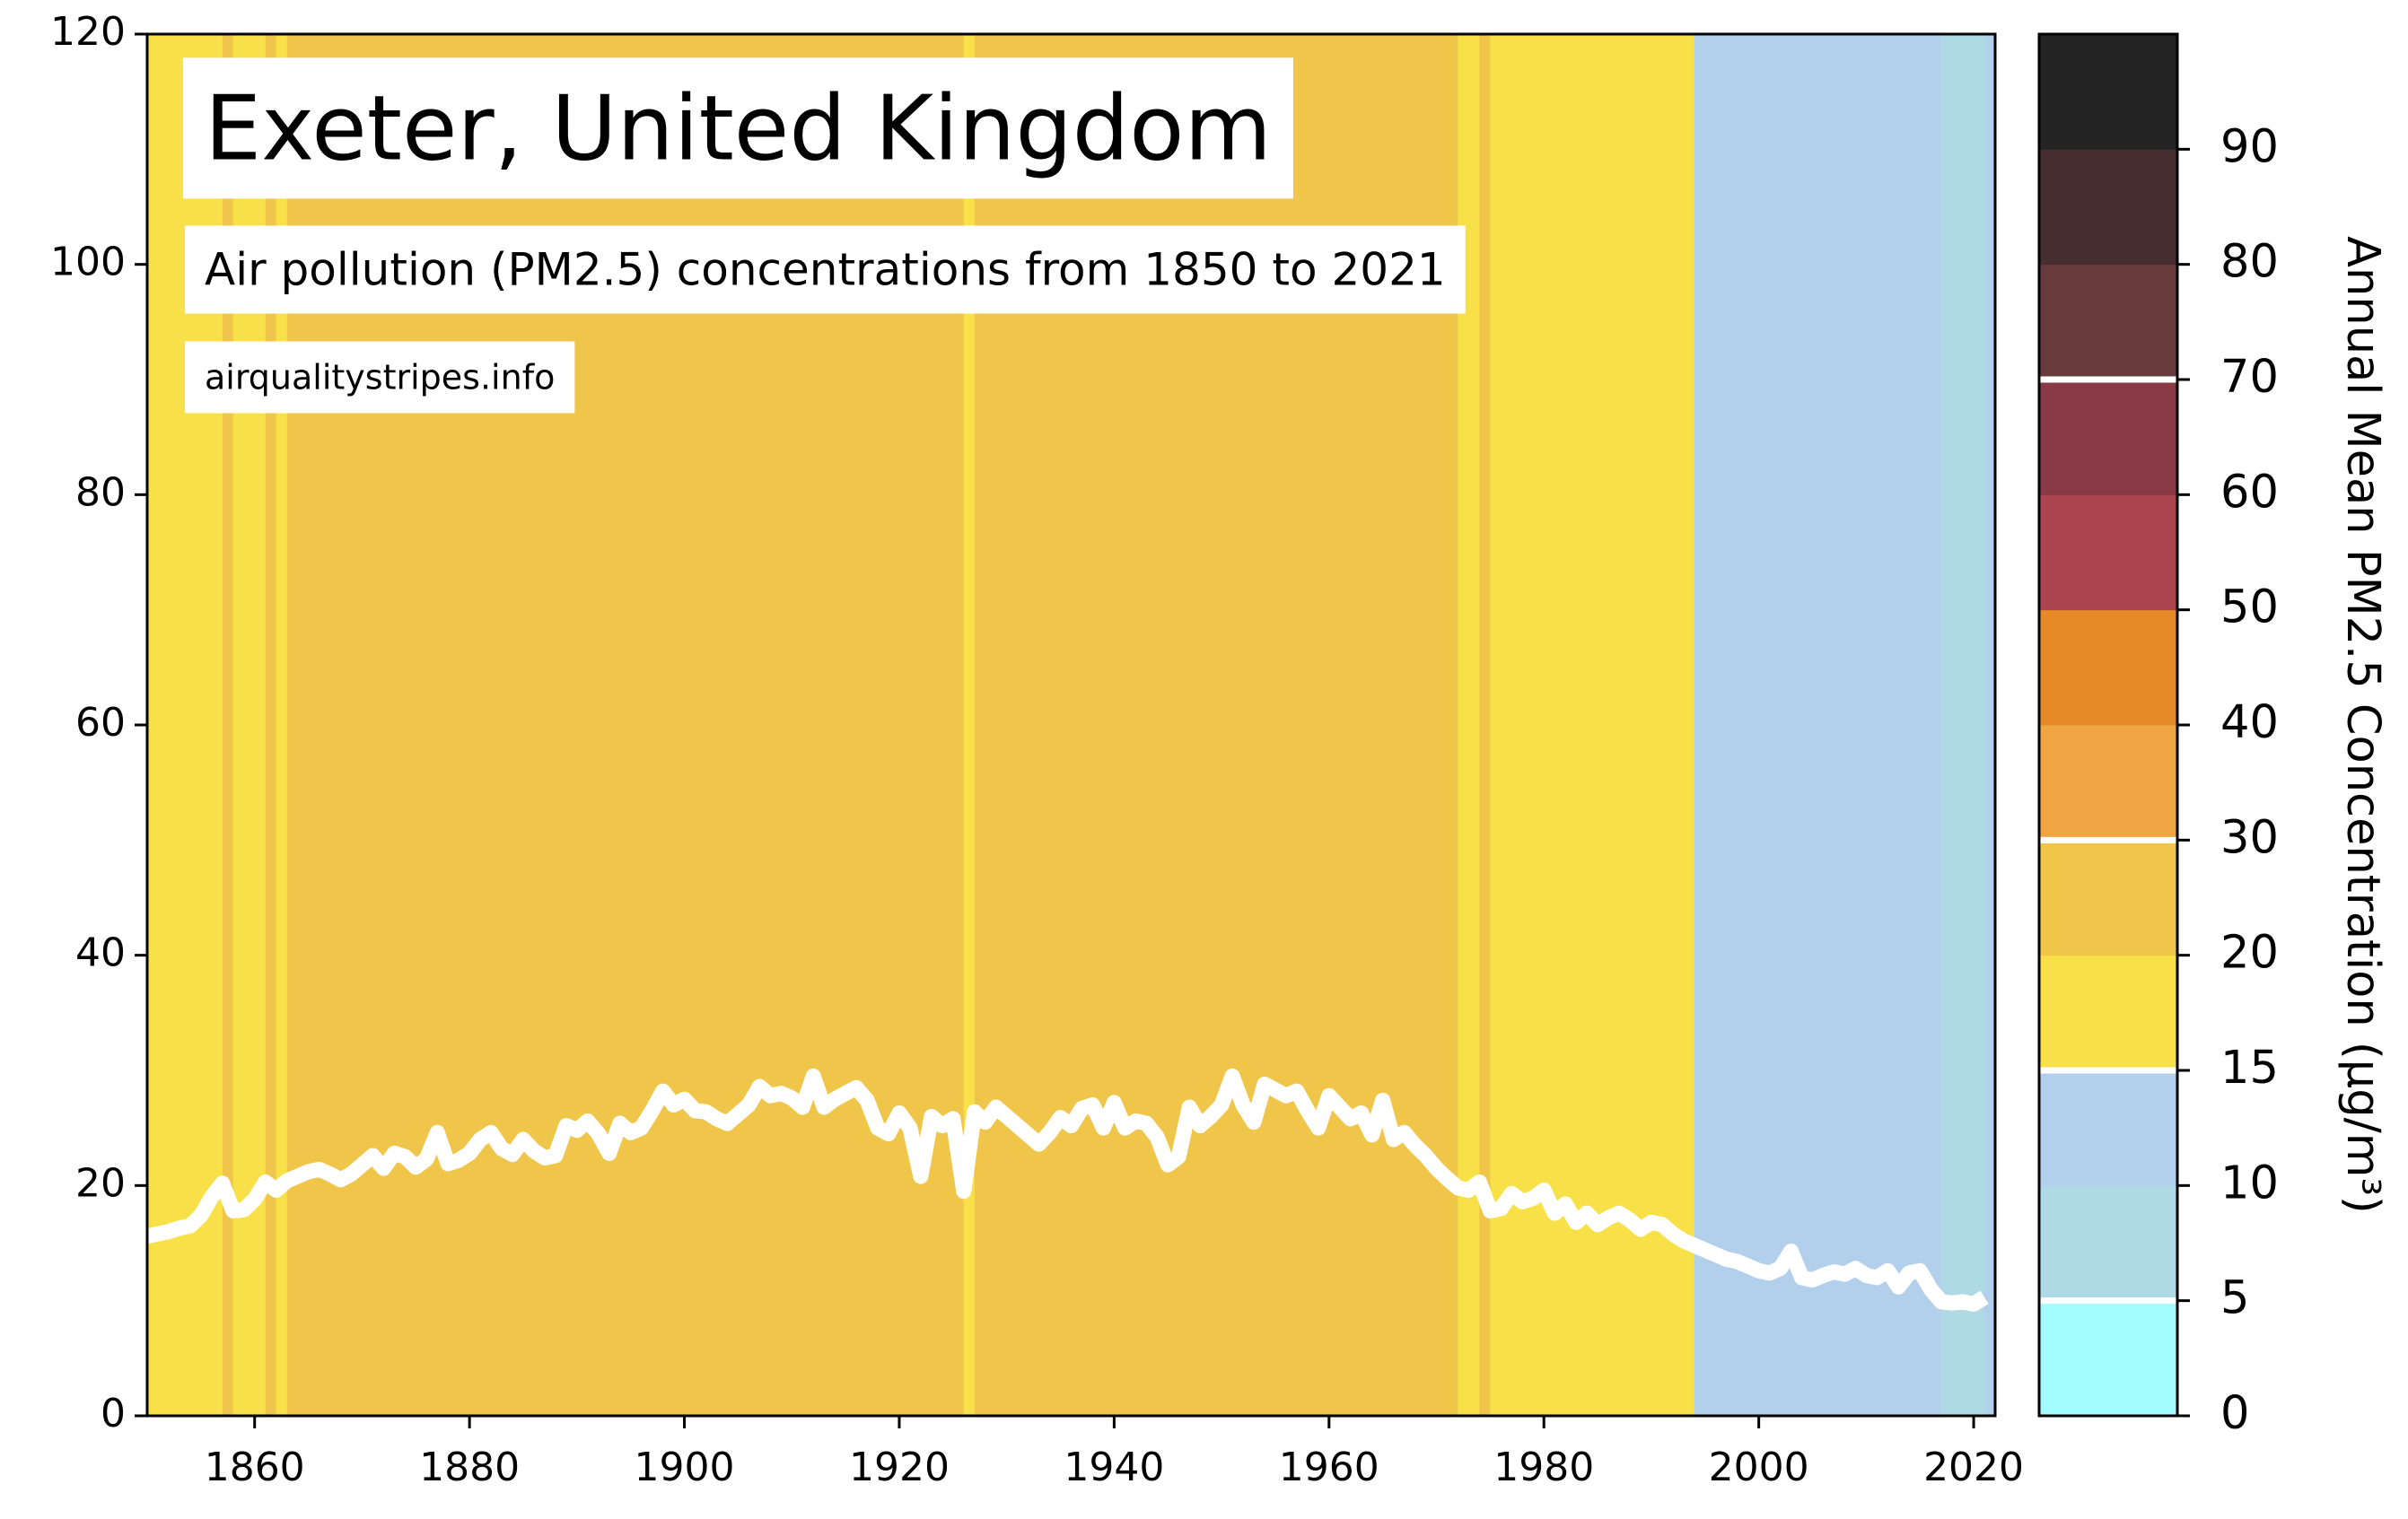 This screenshot has height=1519, width=2408. Describe the element at coordinates (101, 723) in the screenshot. I see `y-tick-label: 60` at that location.